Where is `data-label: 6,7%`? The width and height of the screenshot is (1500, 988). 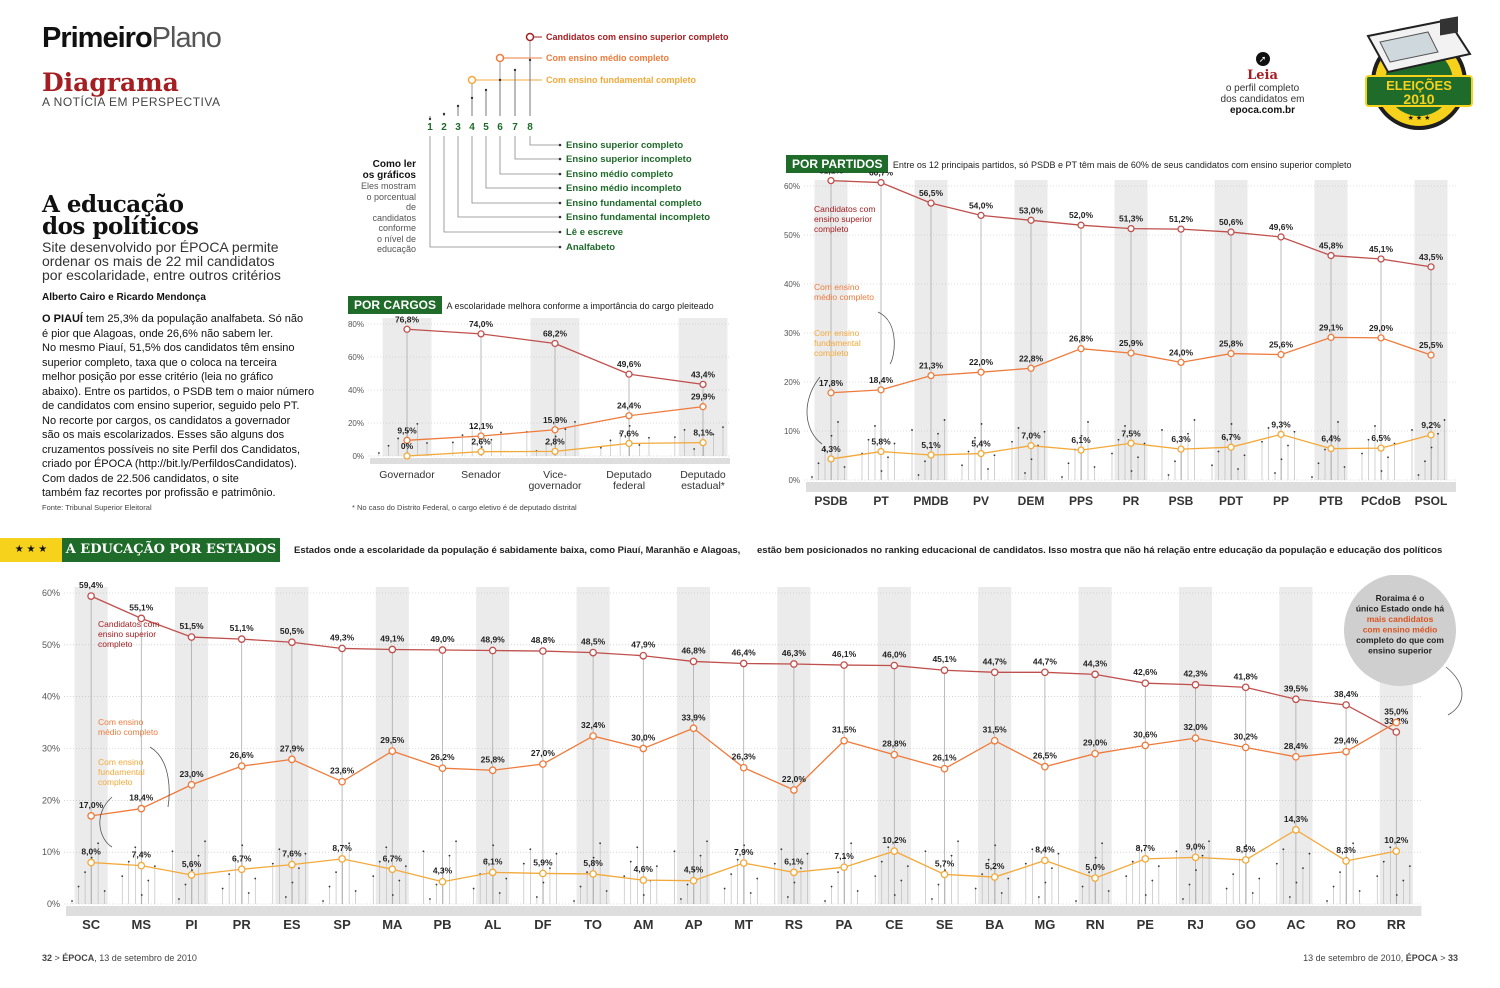 data-label: 6,7% is located at coordinates (1231, 437).